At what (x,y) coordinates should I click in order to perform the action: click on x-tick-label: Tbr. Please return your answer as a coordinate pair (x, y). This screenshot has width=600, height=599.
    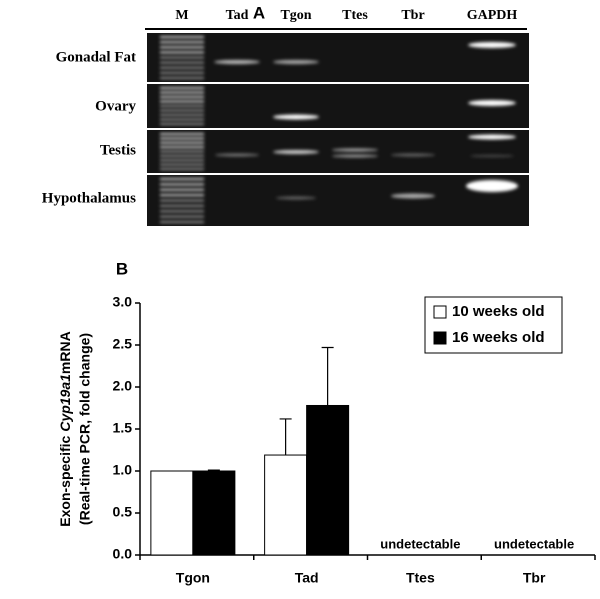
    Looking at the image, I should click on (534, 578).